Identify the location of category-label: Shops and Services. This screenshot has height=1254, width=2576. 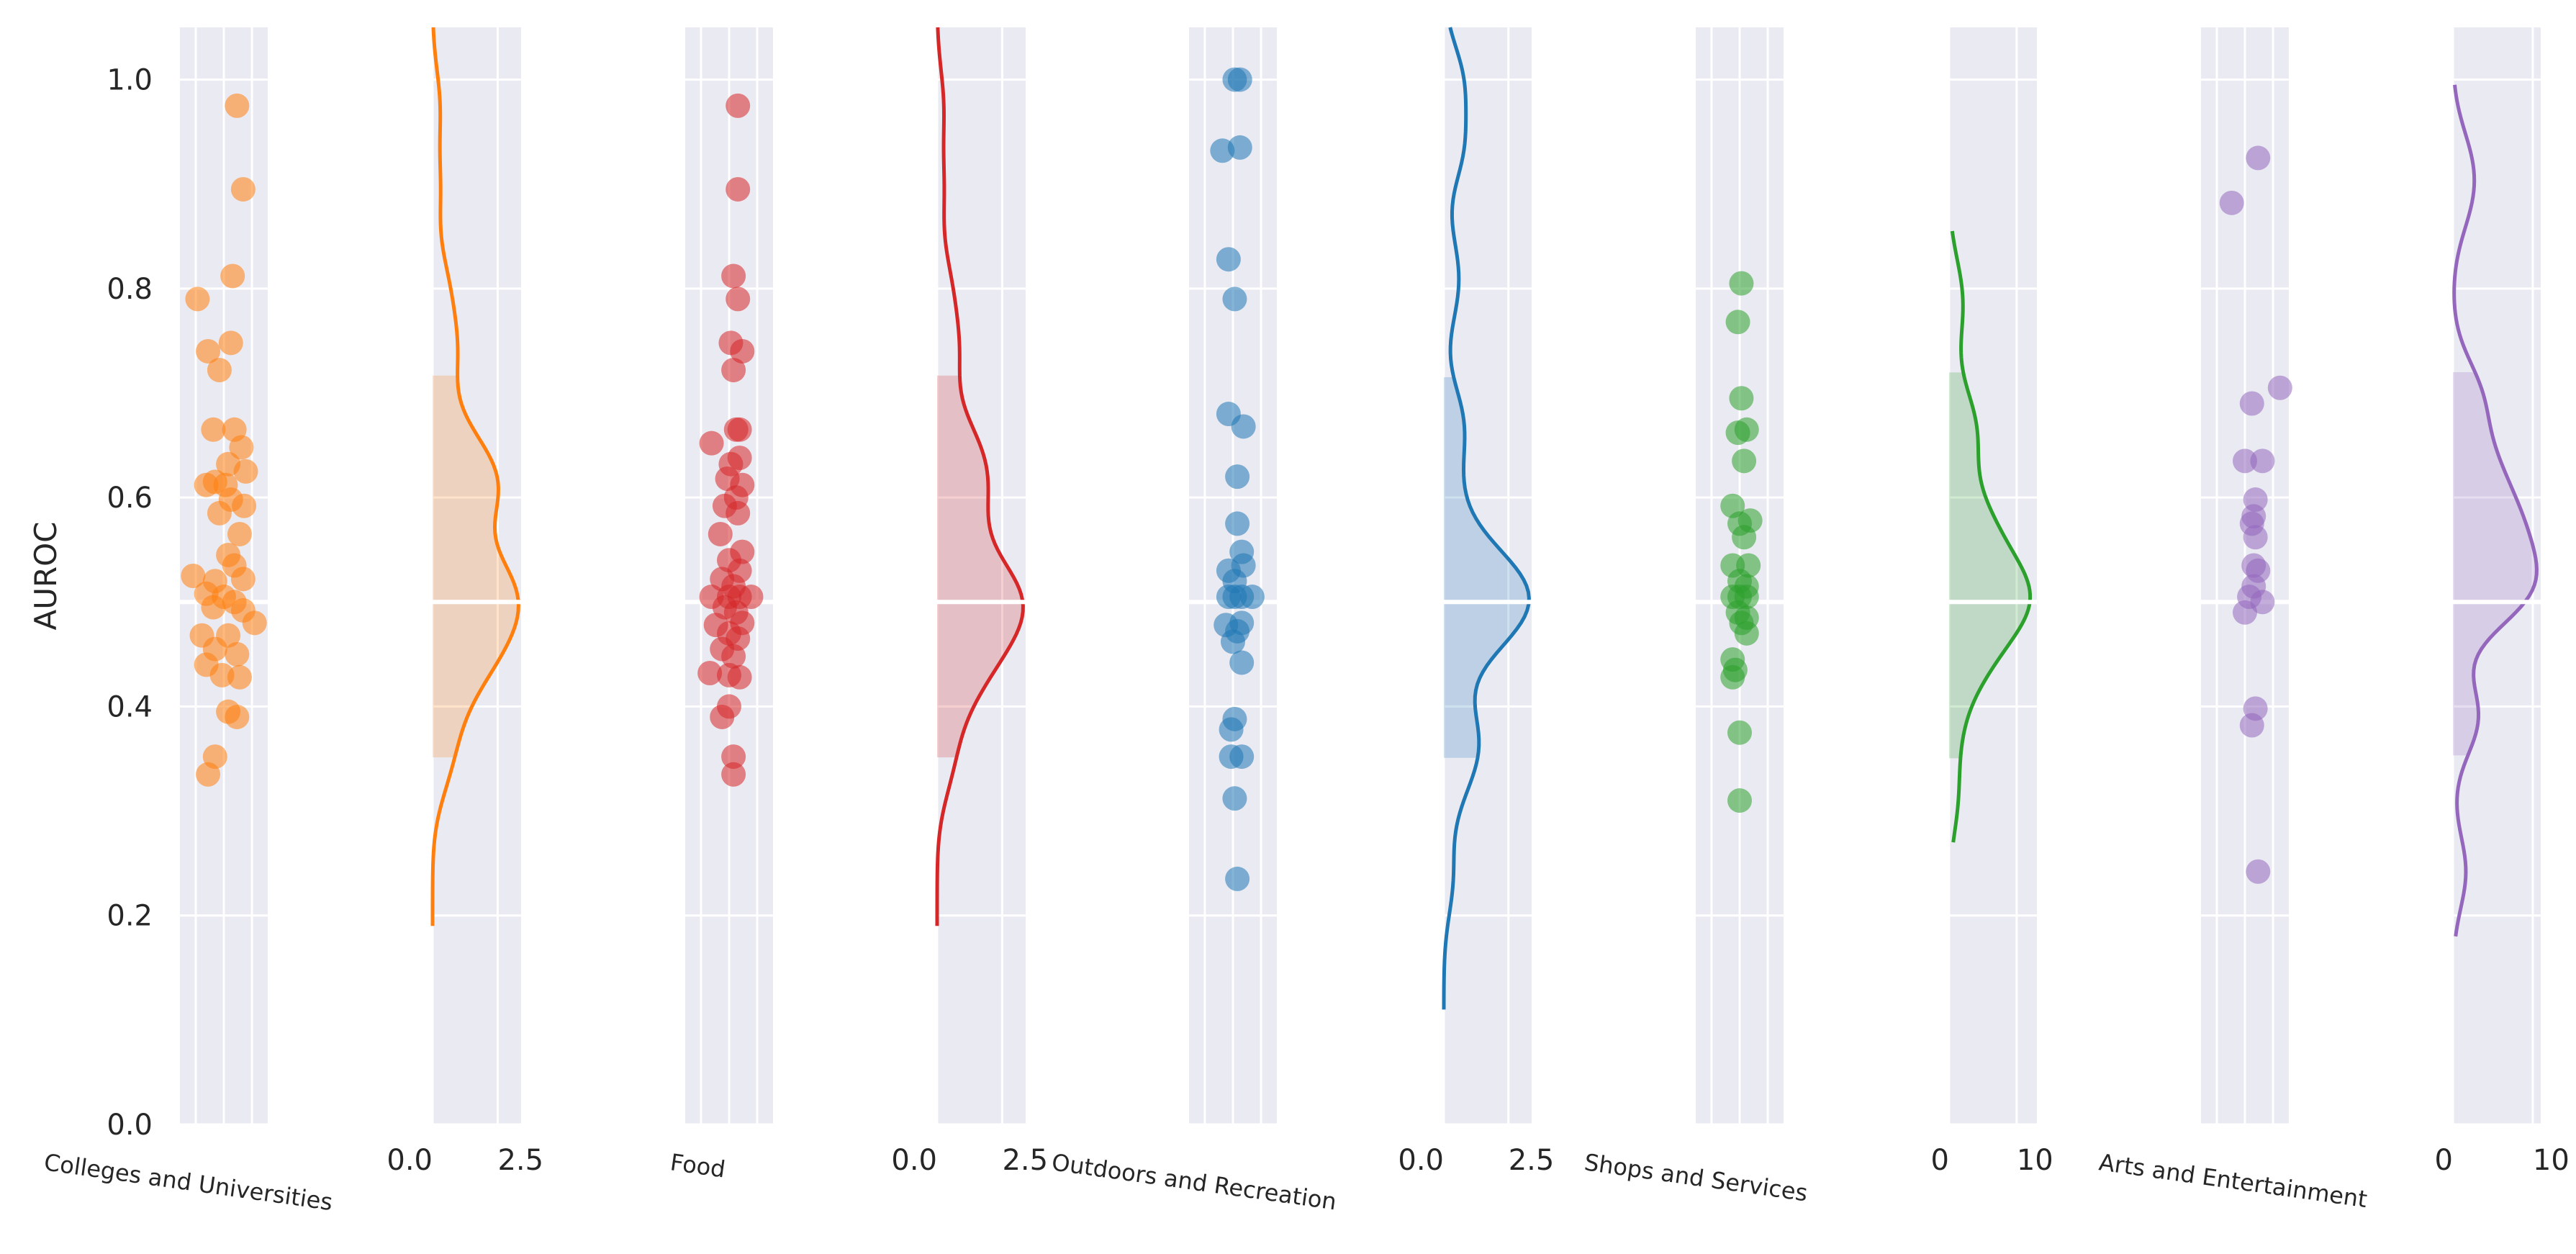
(1696, 1177).